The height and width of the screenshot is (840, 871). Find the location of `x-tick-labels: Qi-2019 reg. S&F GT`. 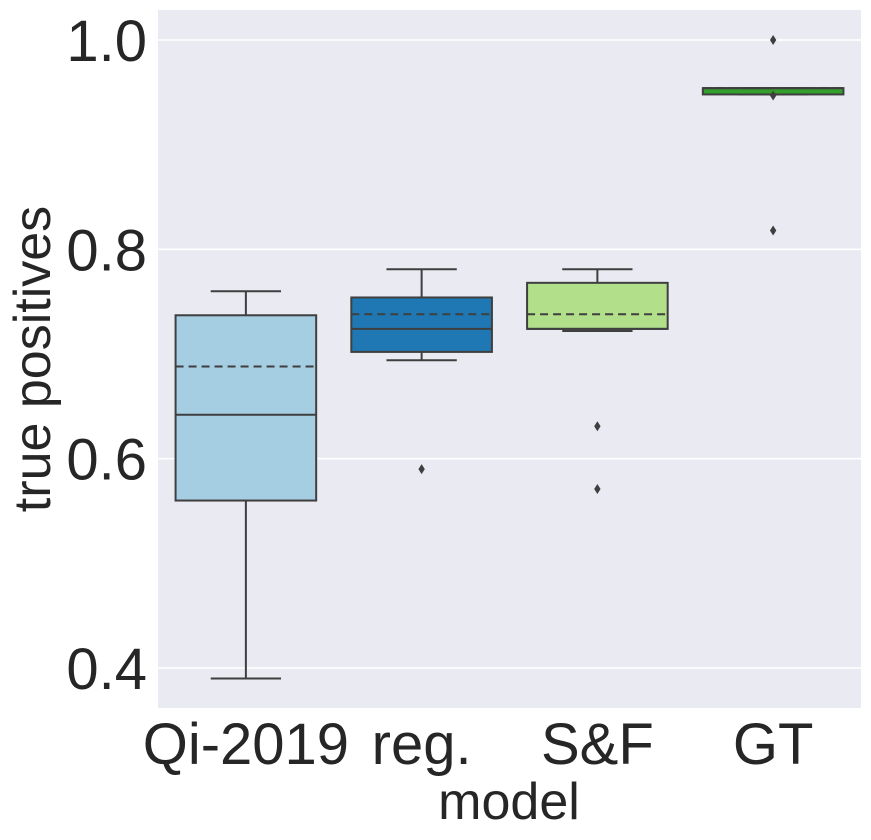

x-tick-labels: Qi-2019 reg. S&F GT is located at coordinates (478, 744).